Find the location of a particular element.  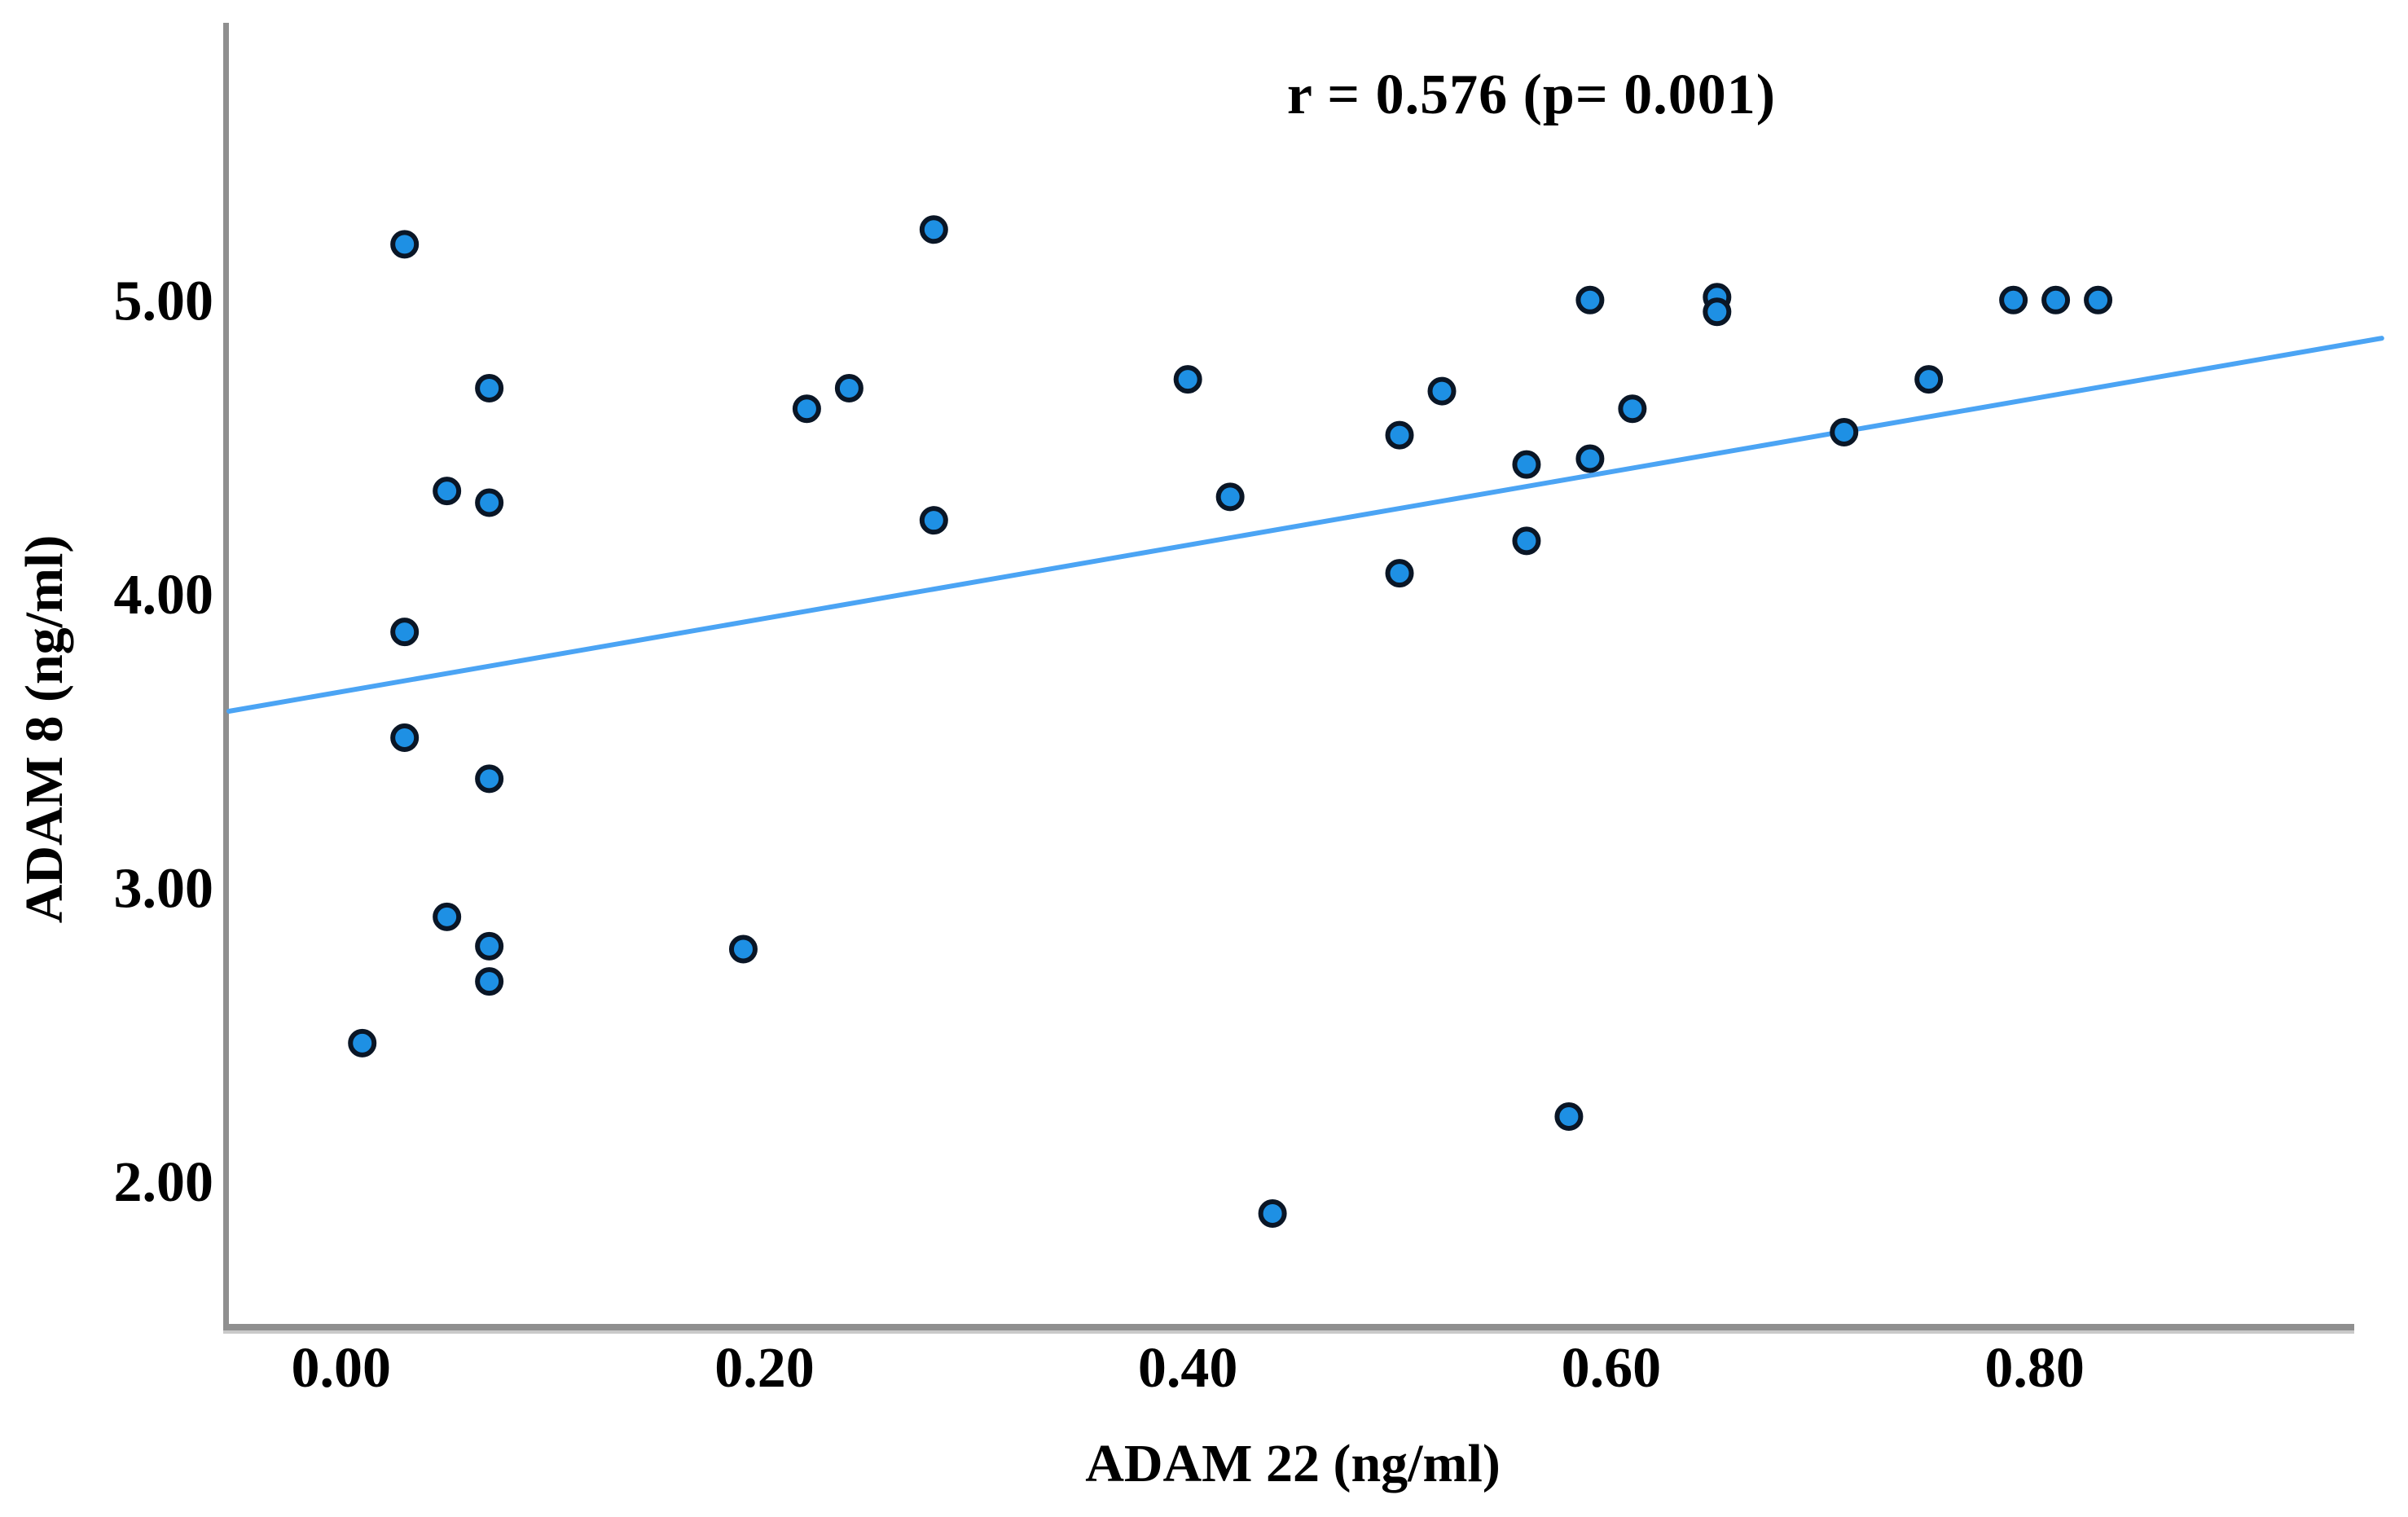

x-axis-title: ADAM 22 (ng/ml) is located at coordinates (1293, 1463).